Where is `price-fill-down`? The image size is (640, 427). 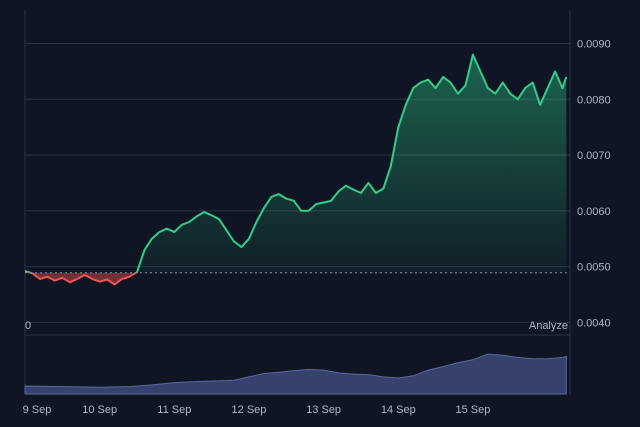 price-fill-down is located at coordinates (296, 278).